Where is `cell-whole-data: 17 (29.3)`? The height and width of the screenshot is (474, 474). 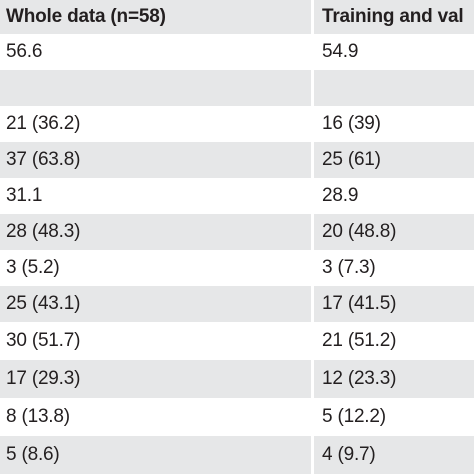 cell-whole-data: 17 (29.3) is located at coordinates (43, 378).